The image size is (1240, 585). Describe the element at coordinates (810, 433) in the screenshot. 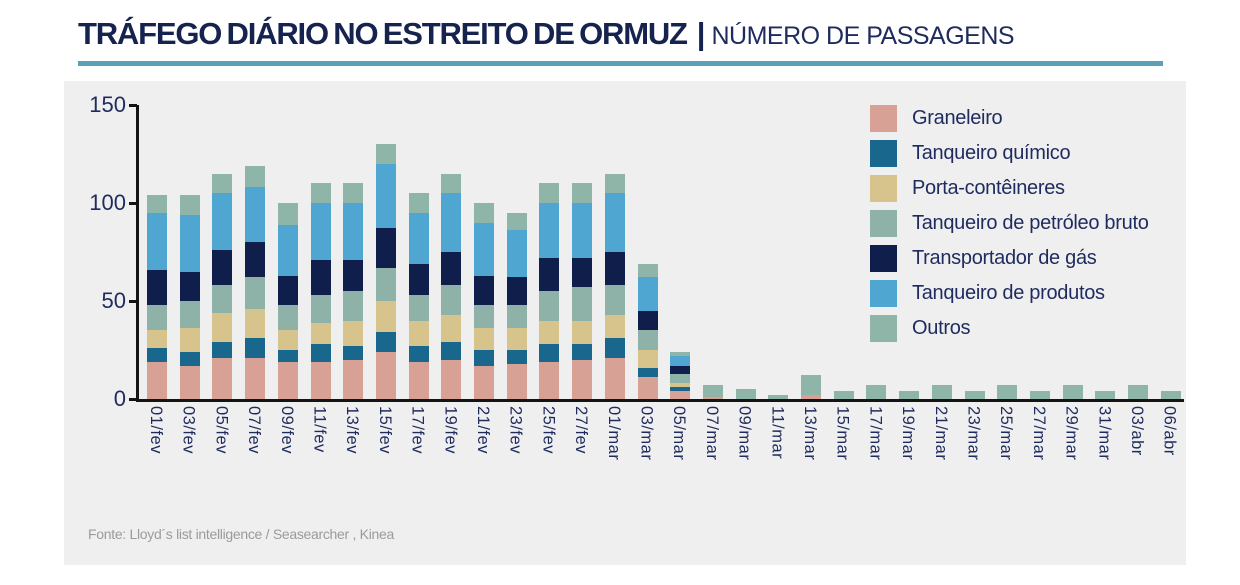

I see `x-axis-label: 13/mar` at that location.